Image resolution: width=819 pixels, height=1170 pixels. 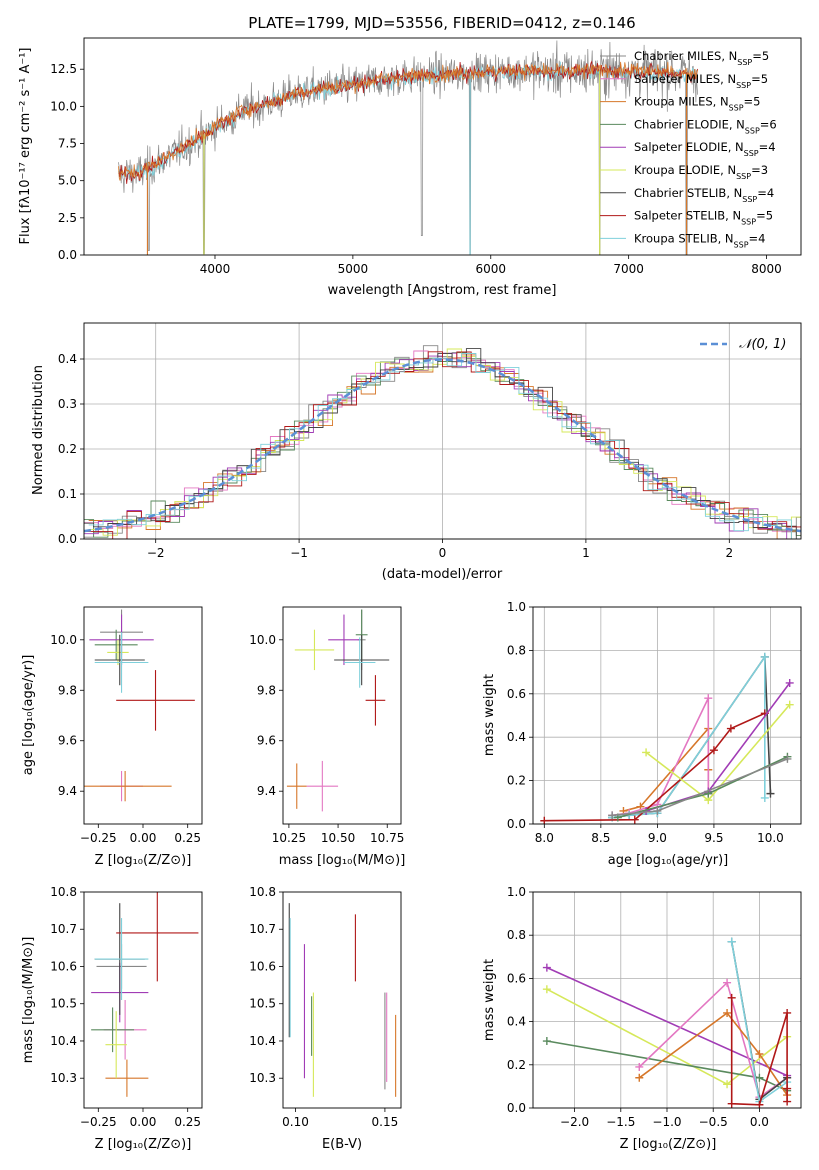 What do you see at coordinates (63, 966) in the screenshot?
I see `mass_vs_Z-ytick-label: 10.6` at bounding box center [63, 966].